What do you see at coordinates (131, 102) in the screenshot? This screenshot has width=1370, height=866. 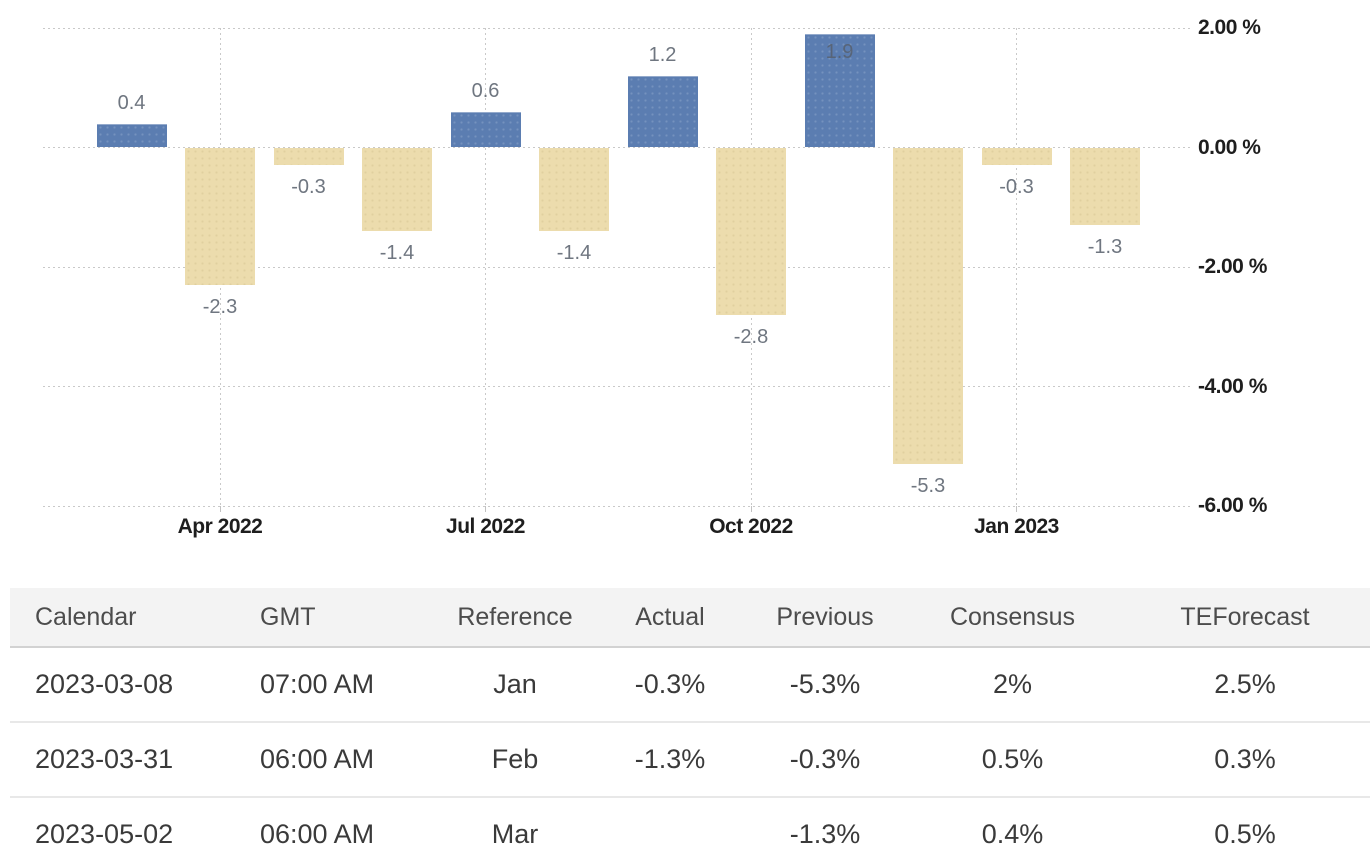 I see `bar-value-label: 0.4` at bounding box center [131, 102].